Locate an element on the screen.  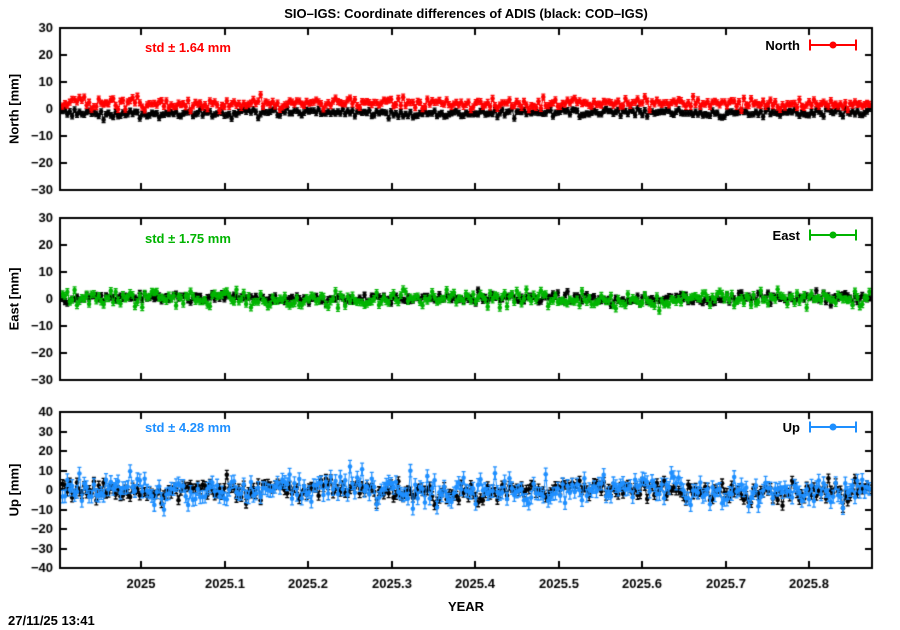
std-annotation-east: std ± 1.75 mm is located at coordinates (188, 238).